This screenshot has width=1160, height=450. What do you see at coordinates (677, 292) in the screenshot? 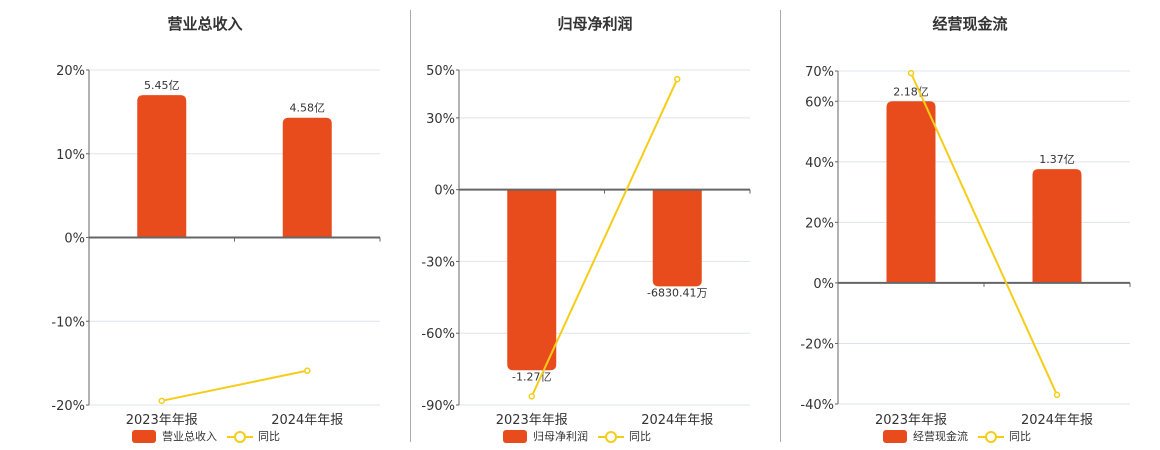
I see `bar-data-label: -6830.41万` at bounding box center [677, 292].